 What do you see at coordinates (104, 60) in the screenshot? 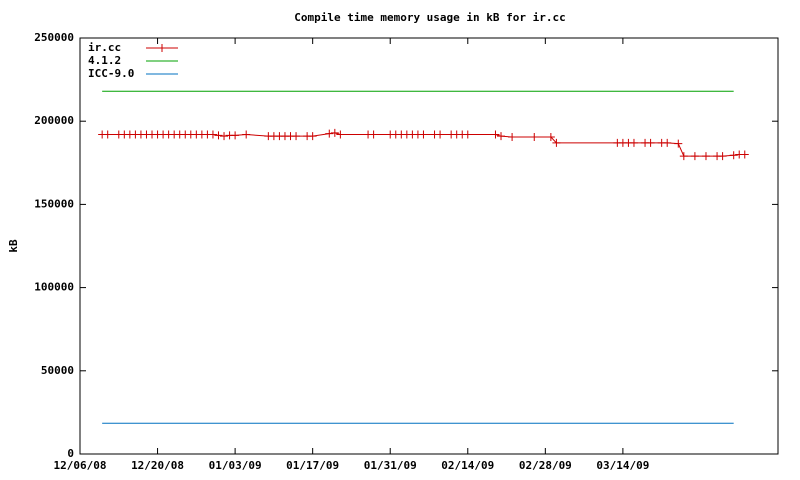
I see `legend-label: 4.1.2` at bounding box center [104, 60].